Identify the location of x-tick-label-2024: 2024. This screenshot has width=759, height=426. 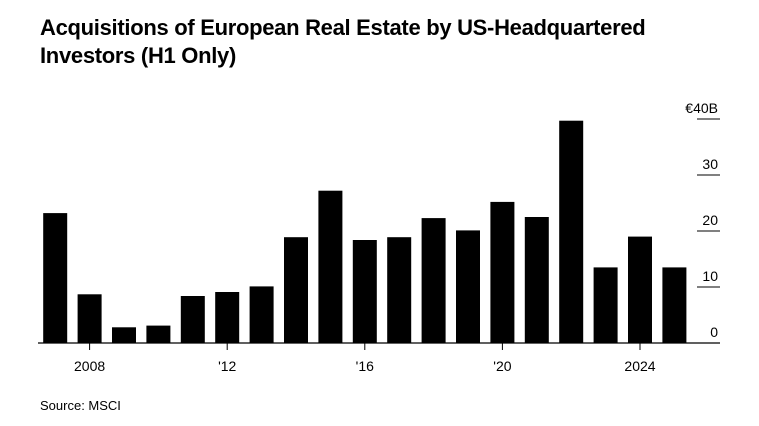
(639, 366).